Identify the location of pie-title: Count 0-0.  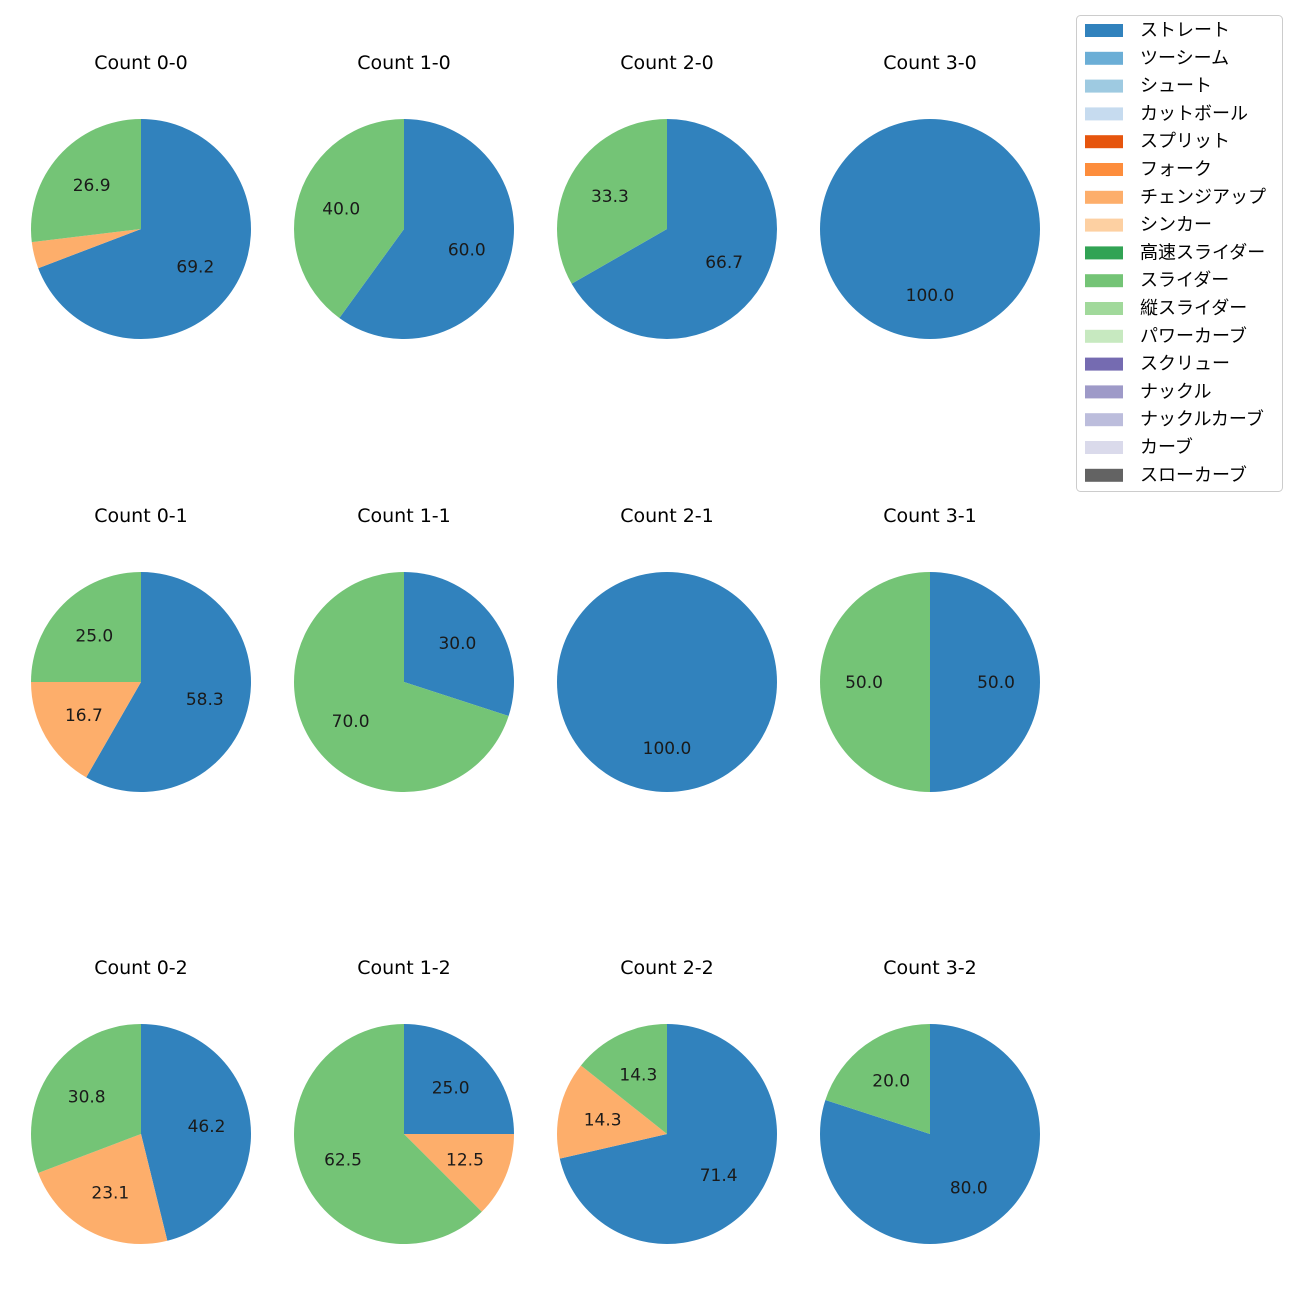
(141, 63).